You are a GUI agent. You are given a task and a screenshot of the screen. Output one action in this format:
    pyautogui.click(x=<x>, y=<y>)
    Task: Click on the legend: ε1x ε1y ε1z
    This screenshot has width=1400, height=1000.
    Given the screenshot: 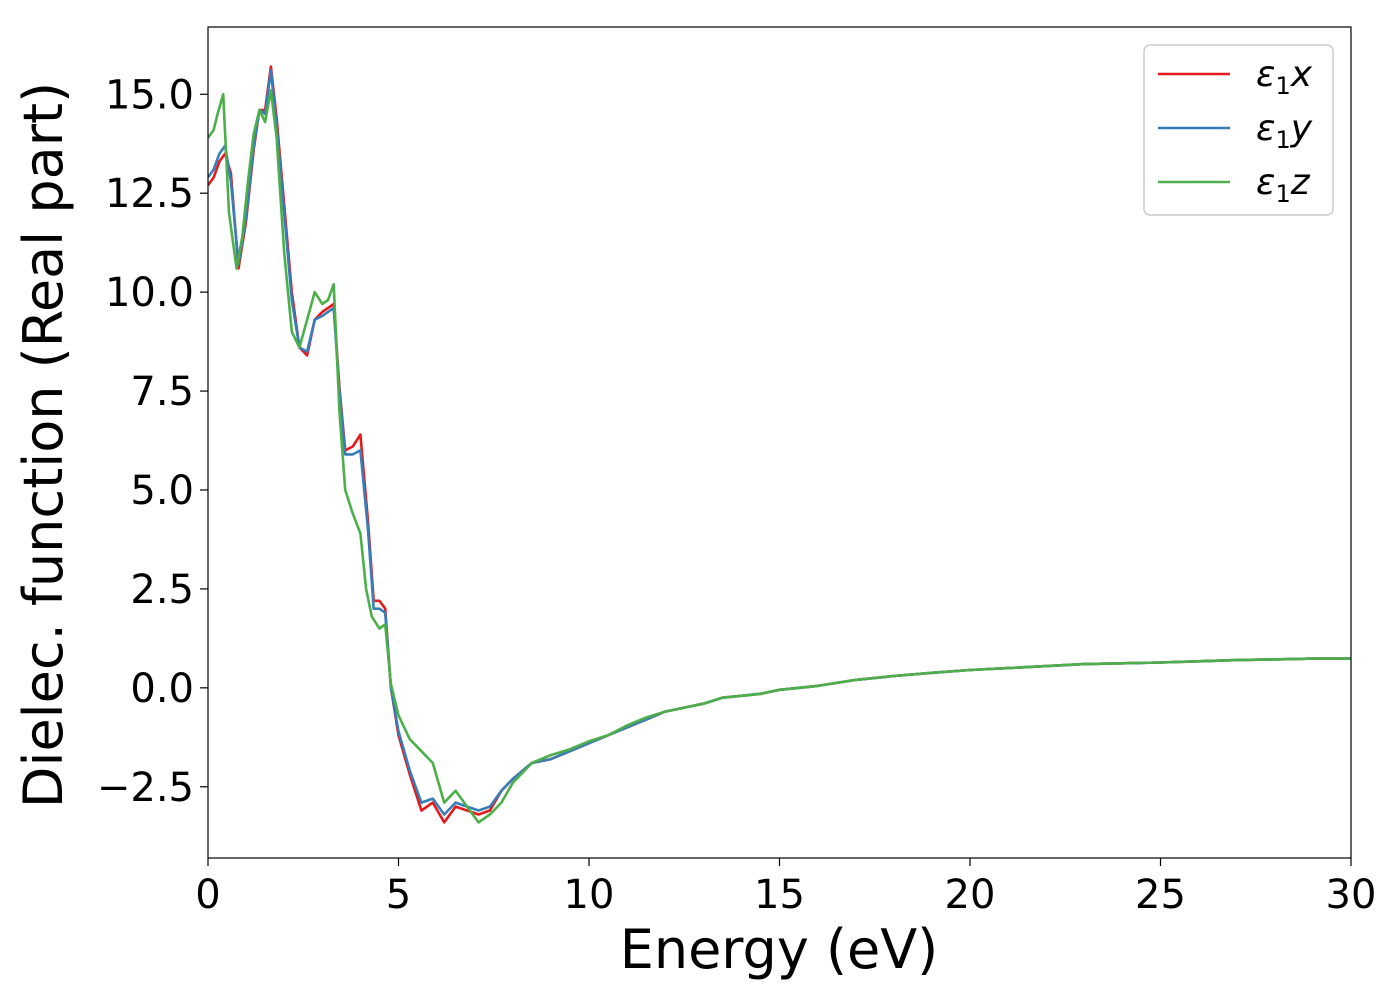 What is the action you would take?
    pyautogui.click(x=1238, y=130)
    